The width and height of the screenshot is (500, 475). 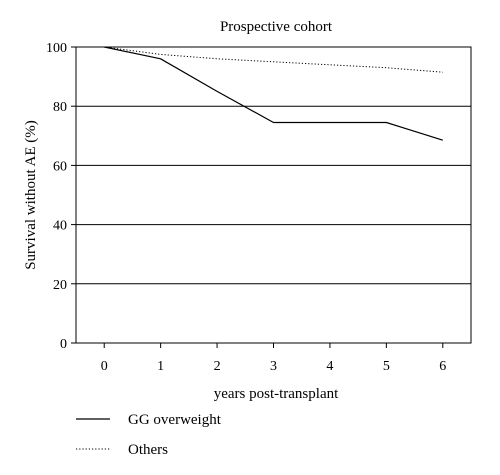 What do you see at coordinates (56, 48) in the screenshot?
I see `y-tick-label-100: 100` at bounding box center [56, 48].